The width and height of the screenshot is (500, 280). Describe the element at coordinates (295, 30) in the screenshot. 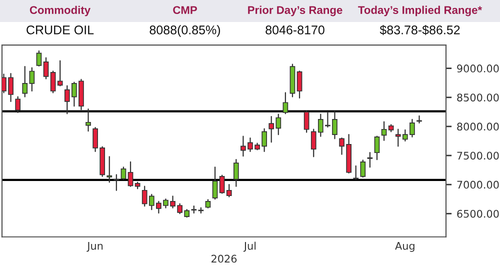

I see `text: 8046-8170` at that location.